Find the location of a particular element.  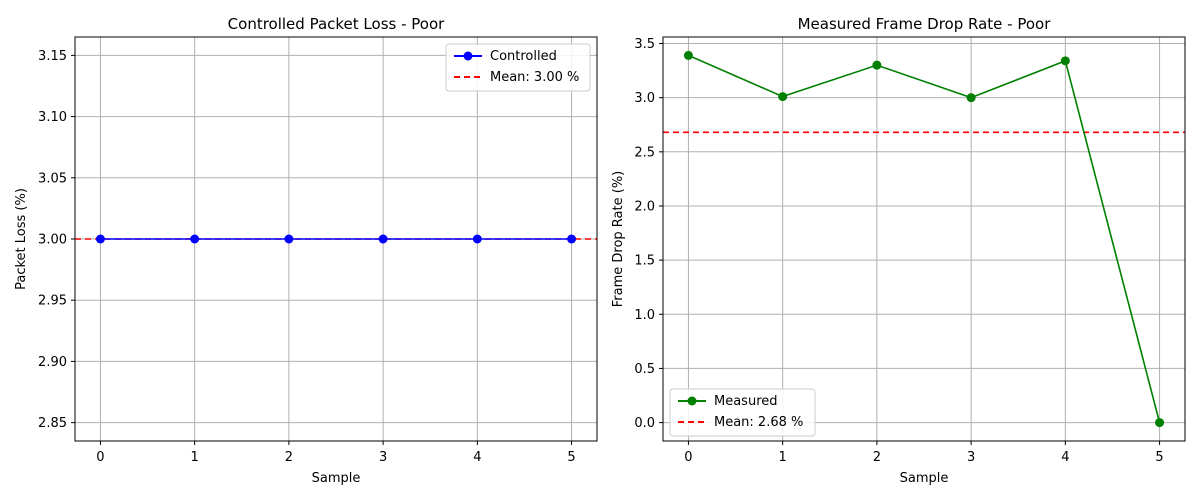

y-axis-label: Packet Loss (%) is located at coordinates (21, 239).